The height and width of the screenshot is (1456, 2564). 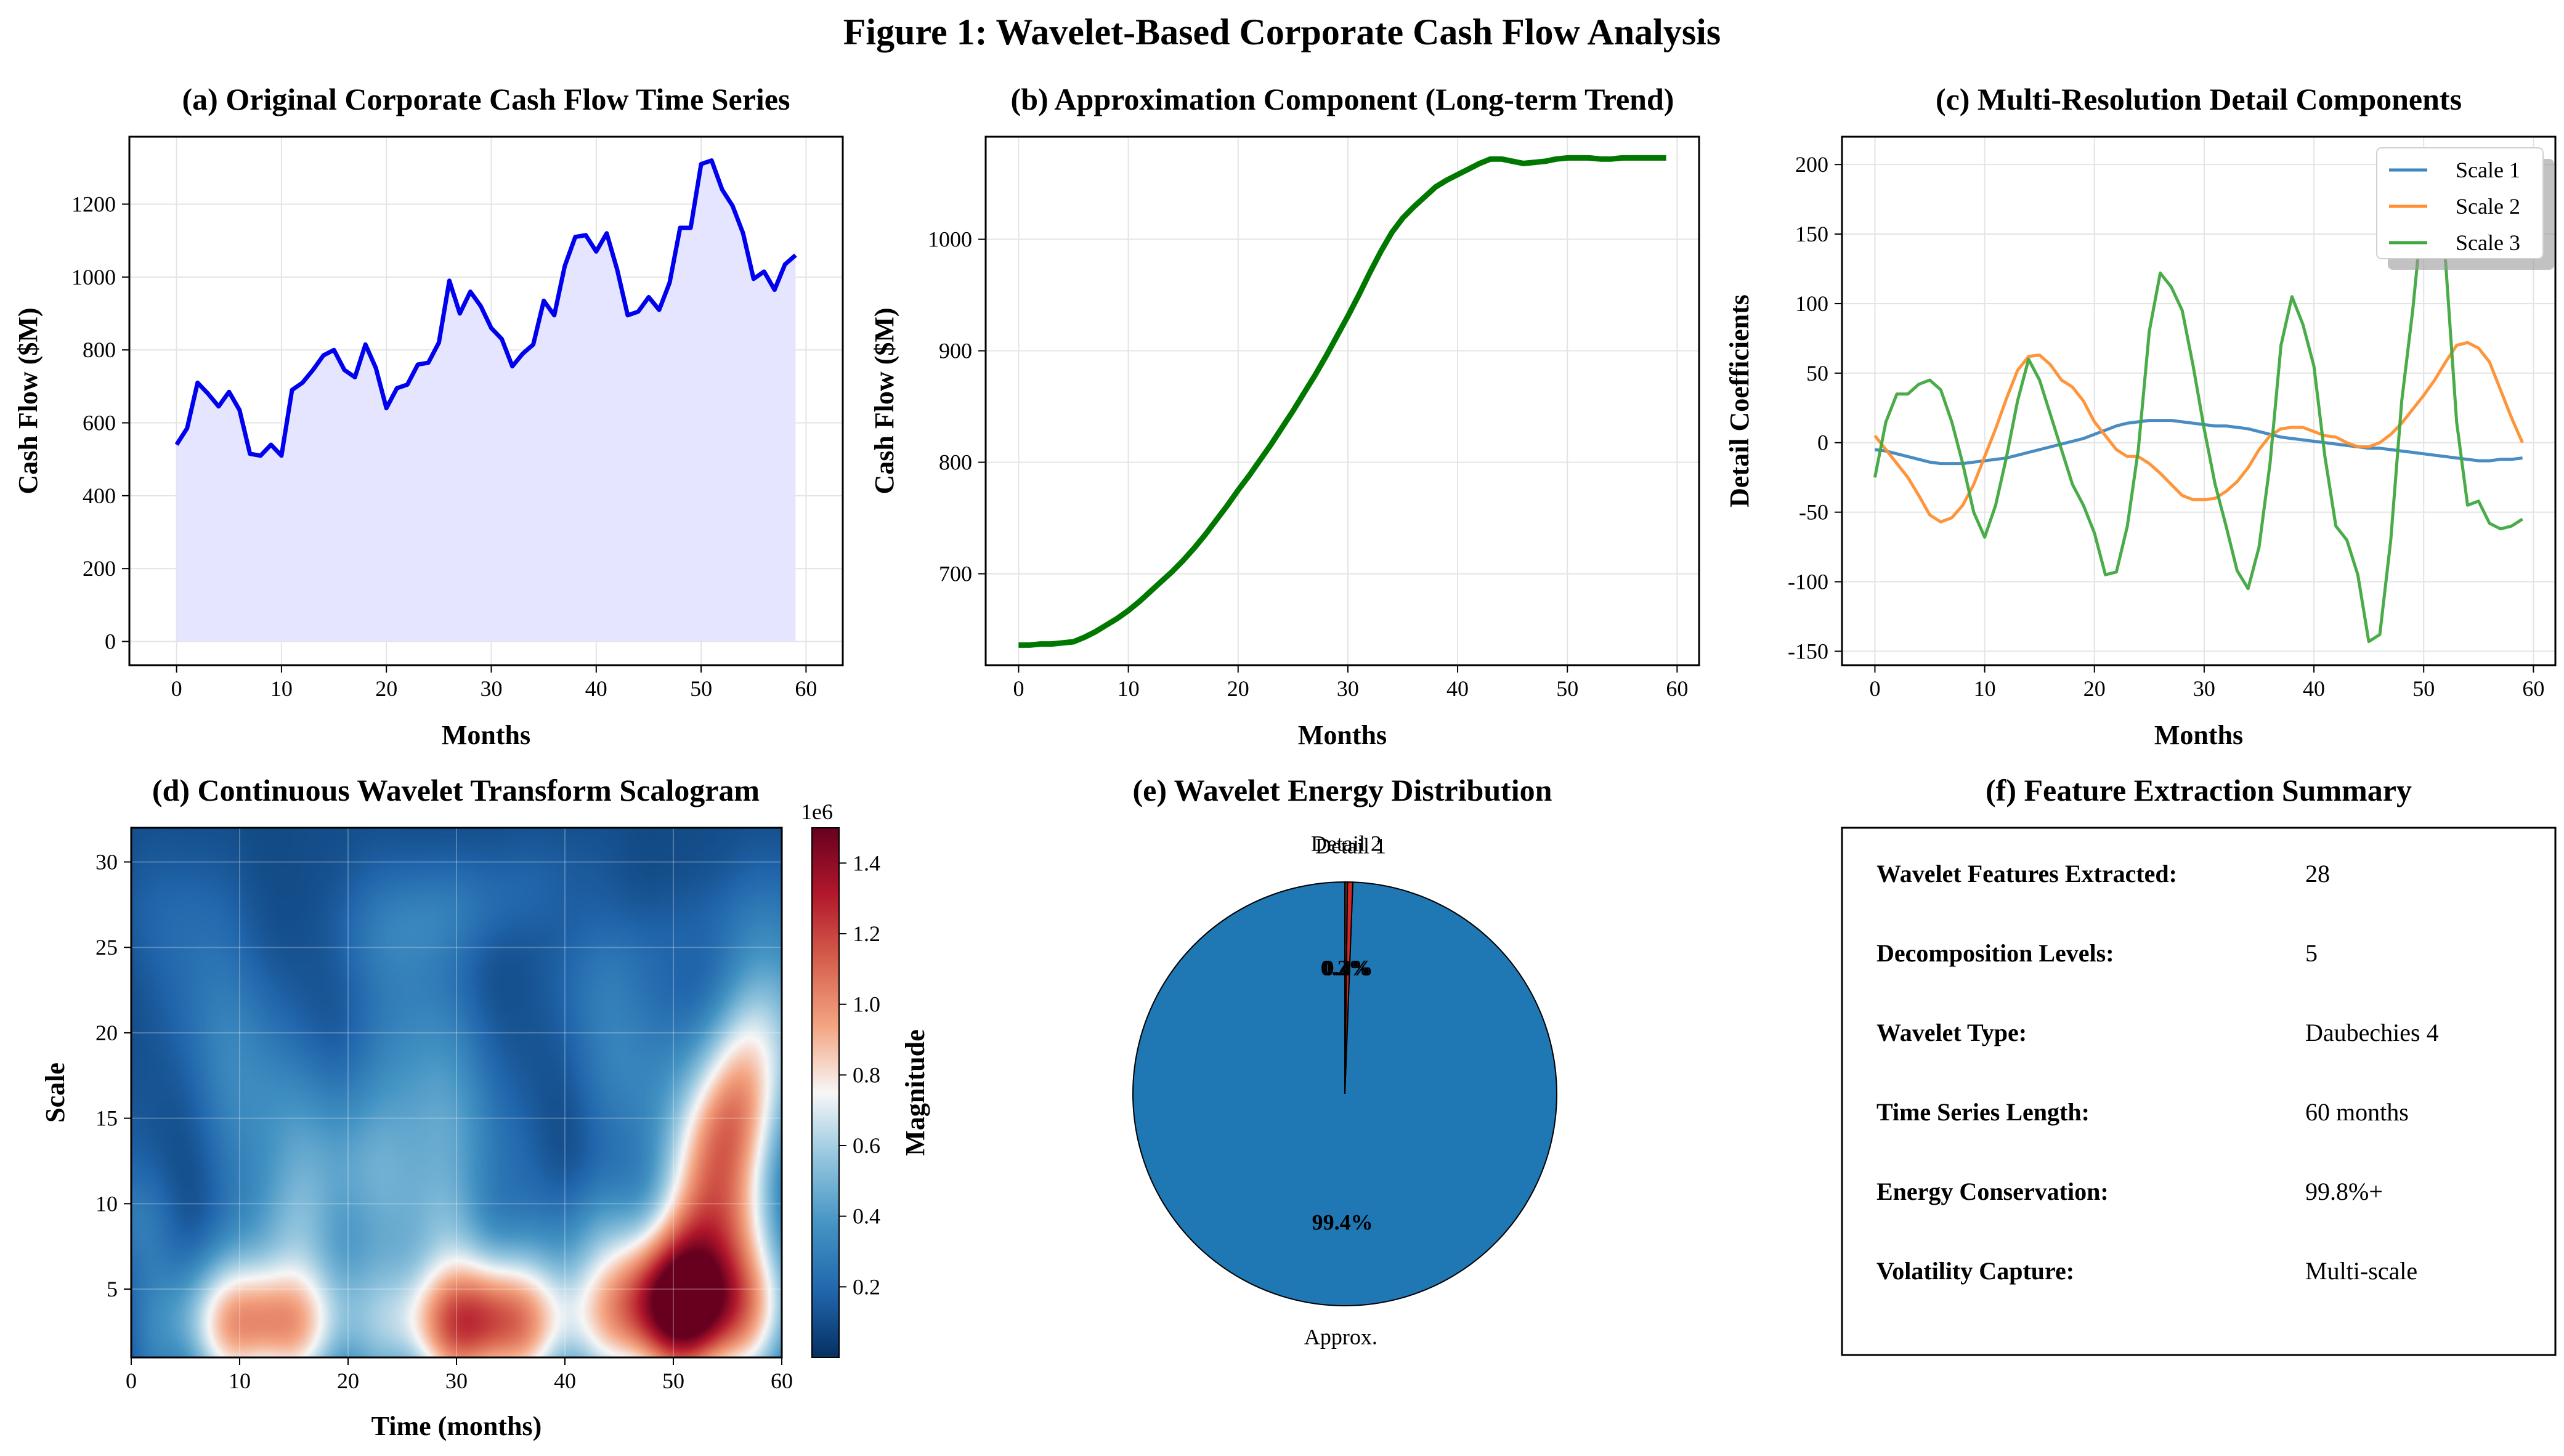 I want to click on colorbar-tick-label: 1.4, so click(x=866, y=863).